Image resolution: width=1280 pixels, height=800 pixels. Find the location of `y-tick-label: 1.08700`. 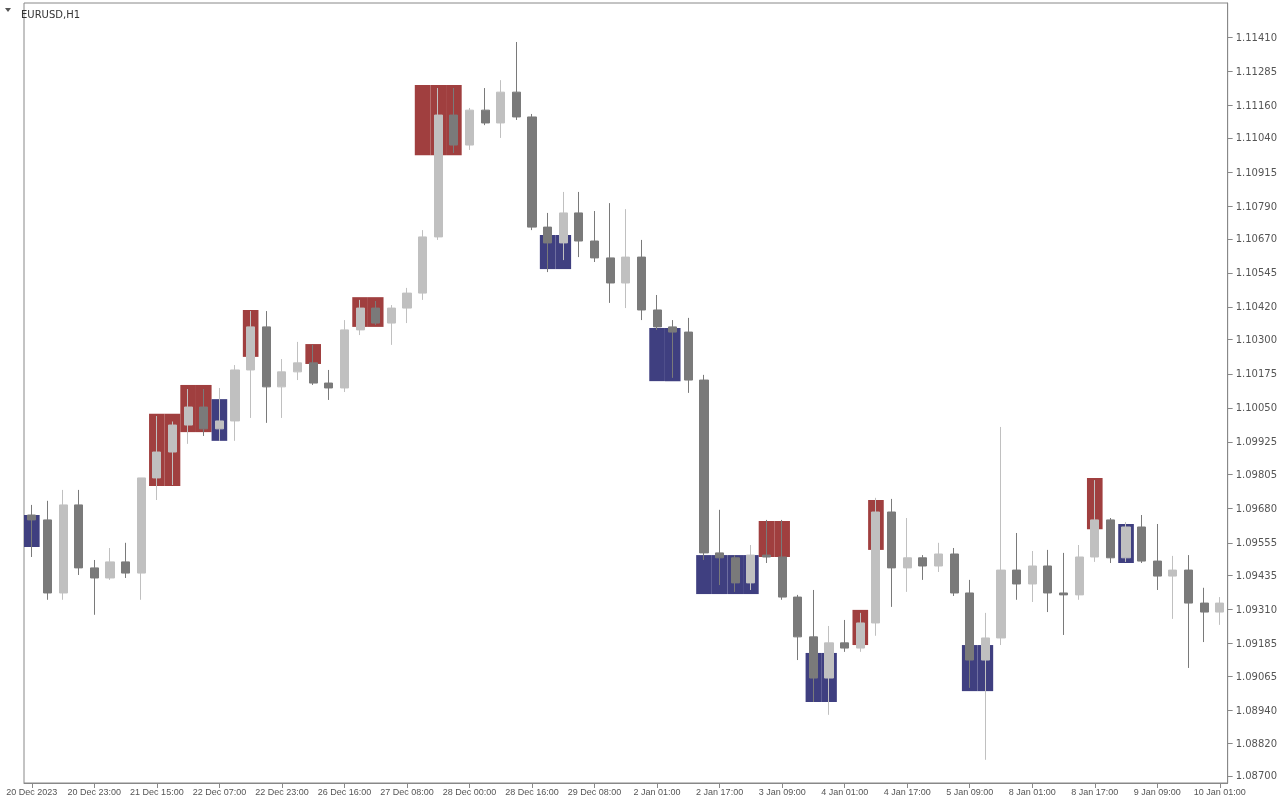

y-tick-label: 1.08700 is located at coordinates (1256, 776).